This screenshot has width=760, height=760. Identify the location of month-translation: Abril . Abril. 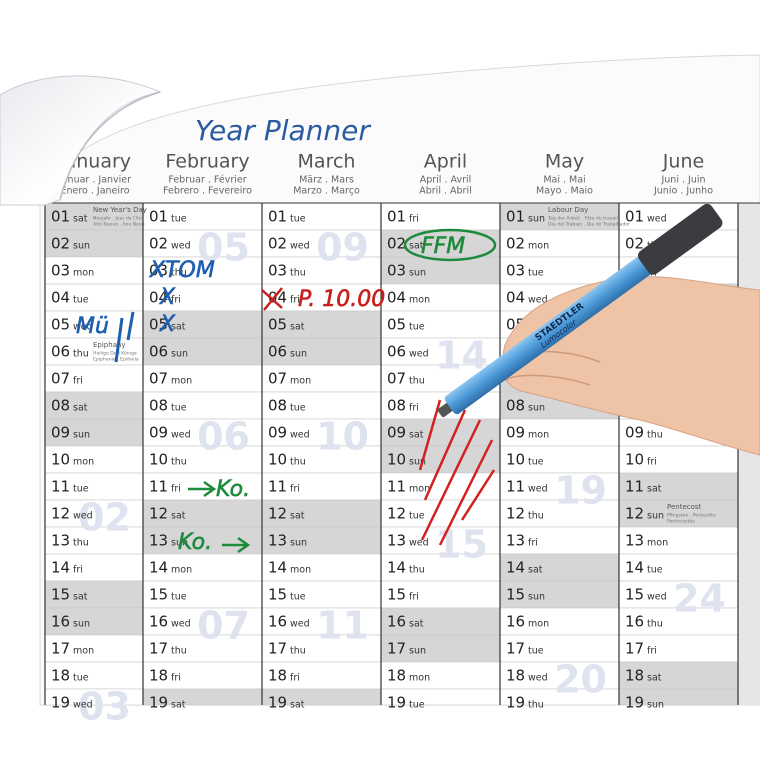
(445, 191).